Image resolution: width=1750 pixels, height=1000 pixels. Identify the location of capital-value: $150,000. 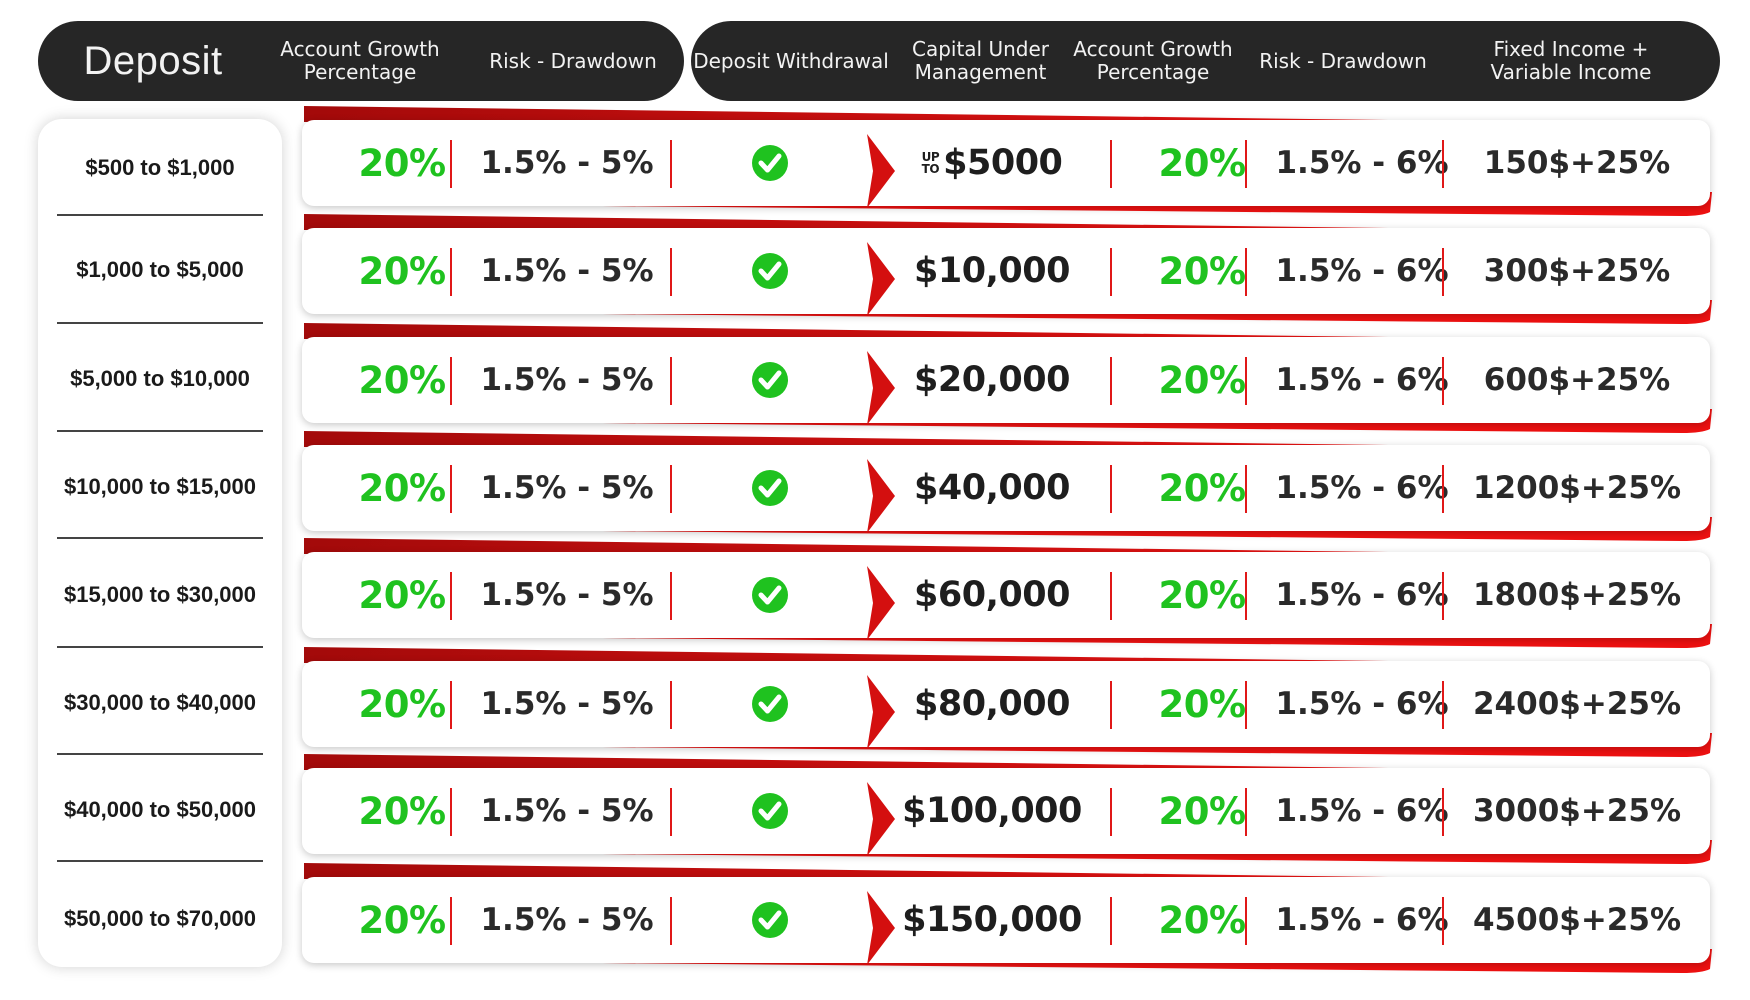
(992, 920).